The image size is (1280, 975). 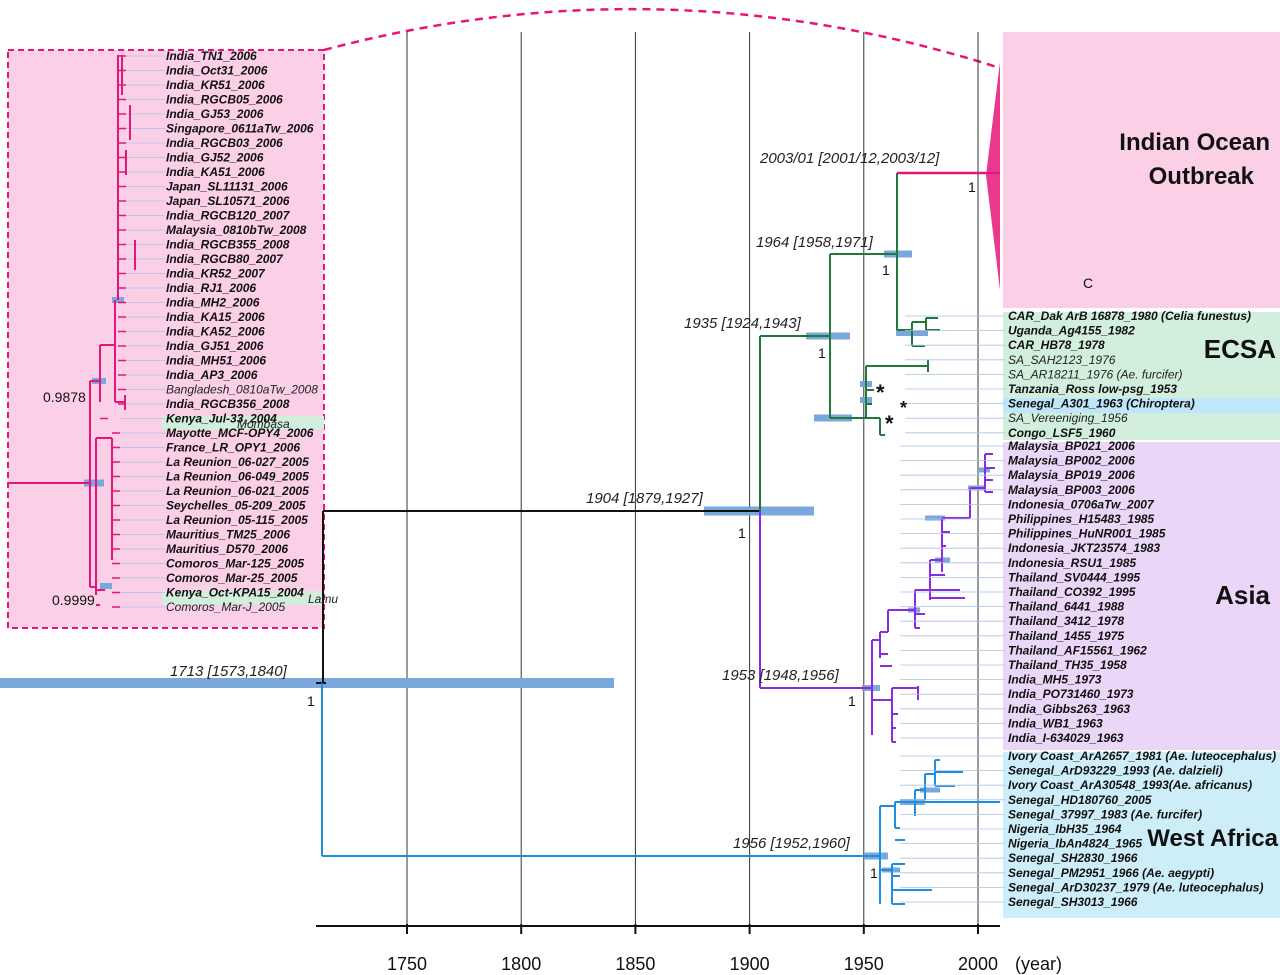 I want to click on highlight-senegal, so click(x=1141, y=405).